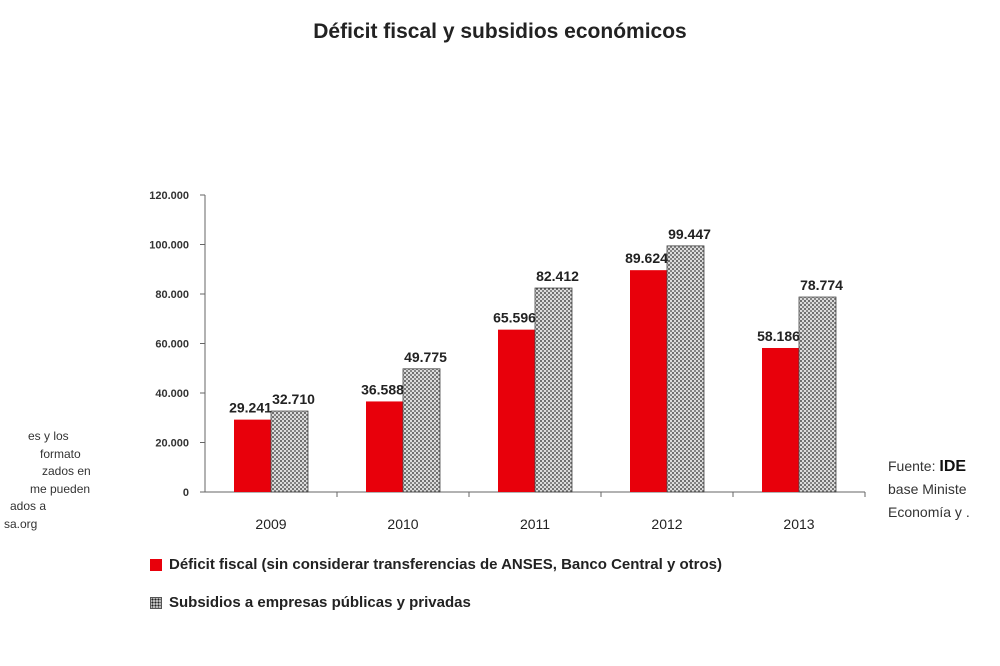 This screenshot has height=666, width=1000. I want to click on left-note-line: sa.org, so click(21, 523).